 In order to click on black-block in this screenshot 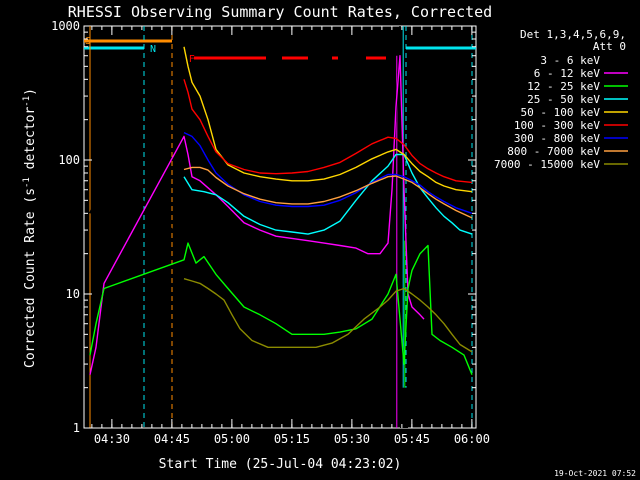, I will do `click(404, 407)`.